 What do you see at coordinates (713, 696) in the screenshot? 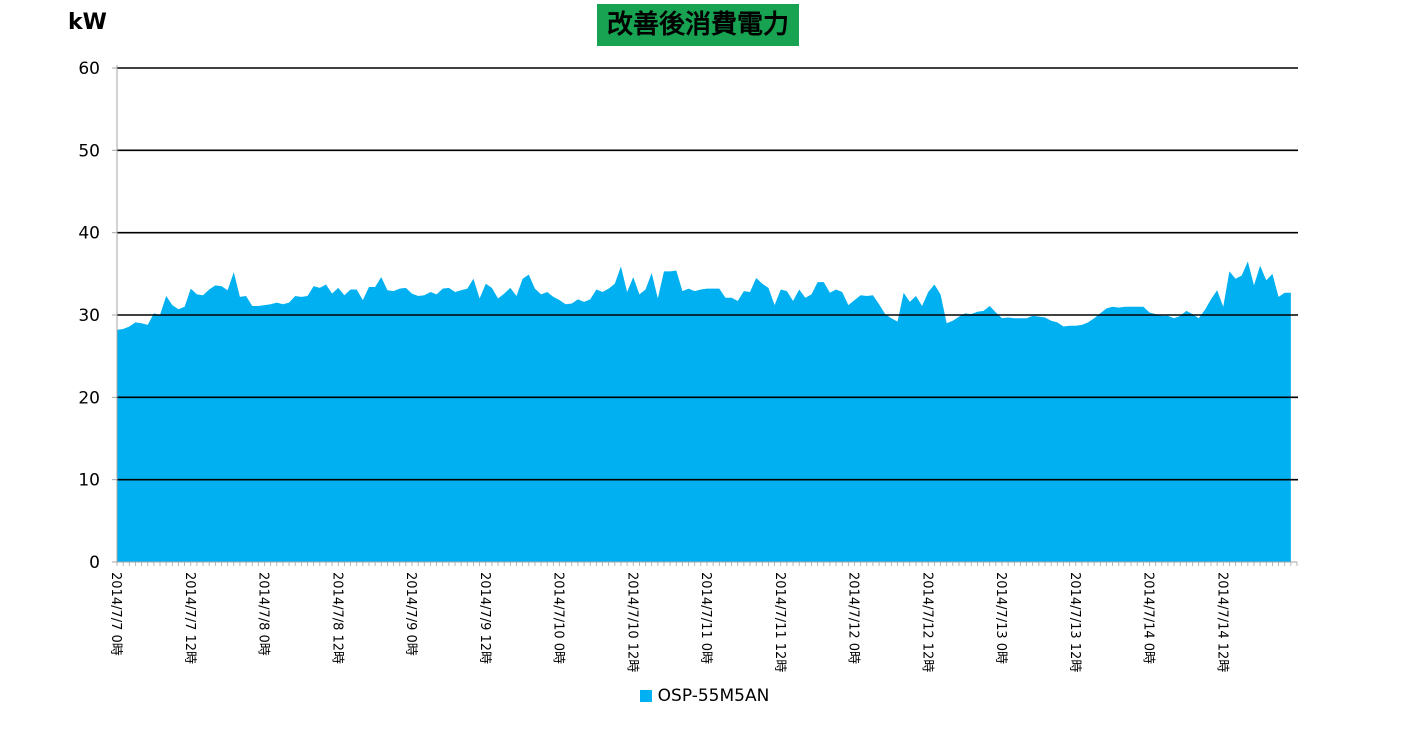
I see `legend-label: OSP-55M5AN` at bounding box center [713, 696].